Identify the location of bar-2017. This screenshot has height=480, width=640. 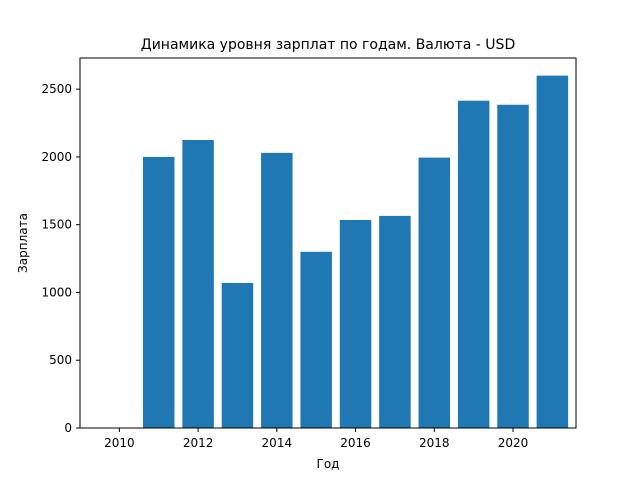
(395, 321).